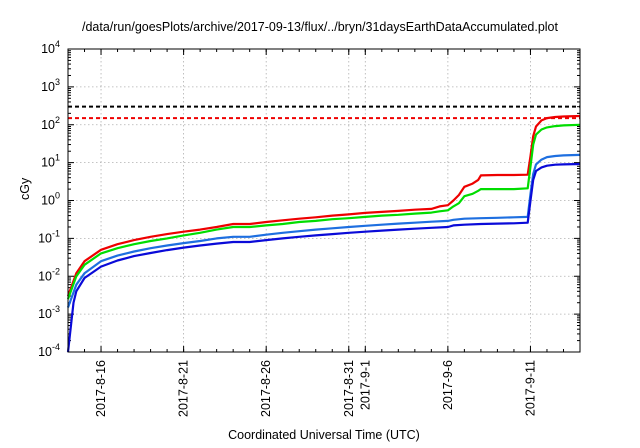  Describe the element at coordinates (365, 385) in the screenshot. I see `x-tick-label: 2017-9-1` at that location.